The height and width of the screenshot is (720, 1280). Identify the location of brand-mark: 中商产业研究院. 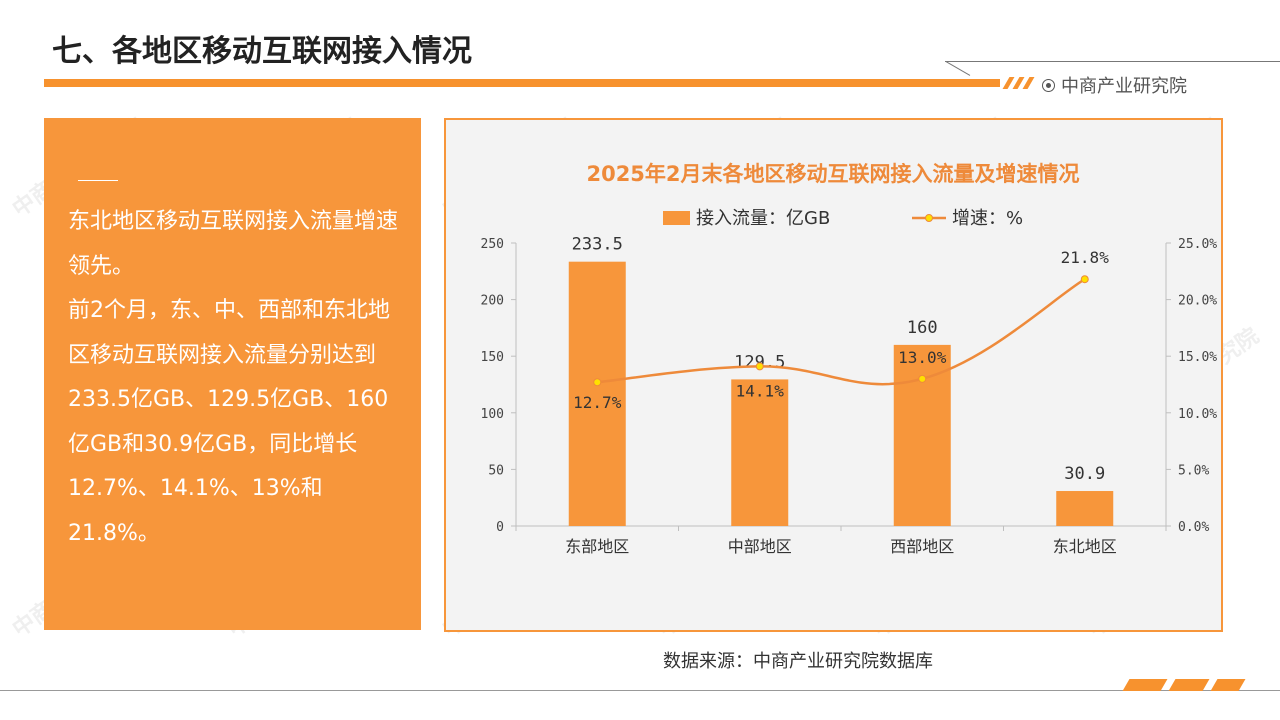
(1114, 85).